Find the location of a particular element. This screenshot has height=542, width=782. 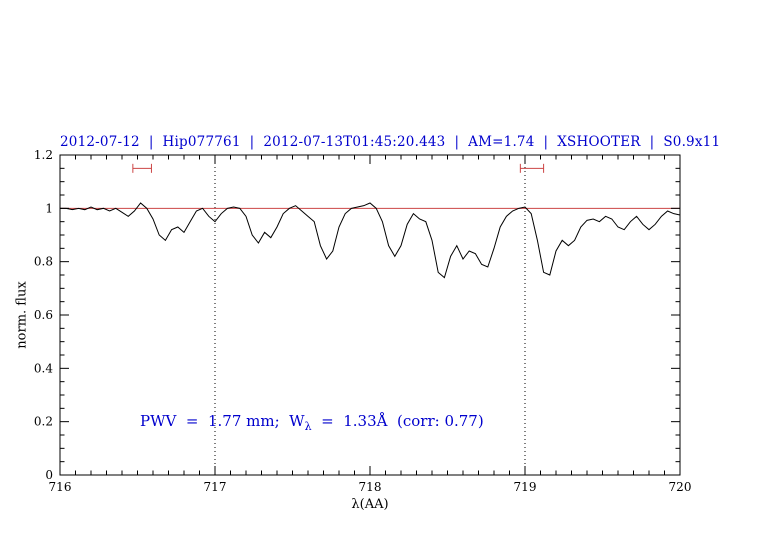

y-tick-label: 0.8 is located at coordinates (43, 262).